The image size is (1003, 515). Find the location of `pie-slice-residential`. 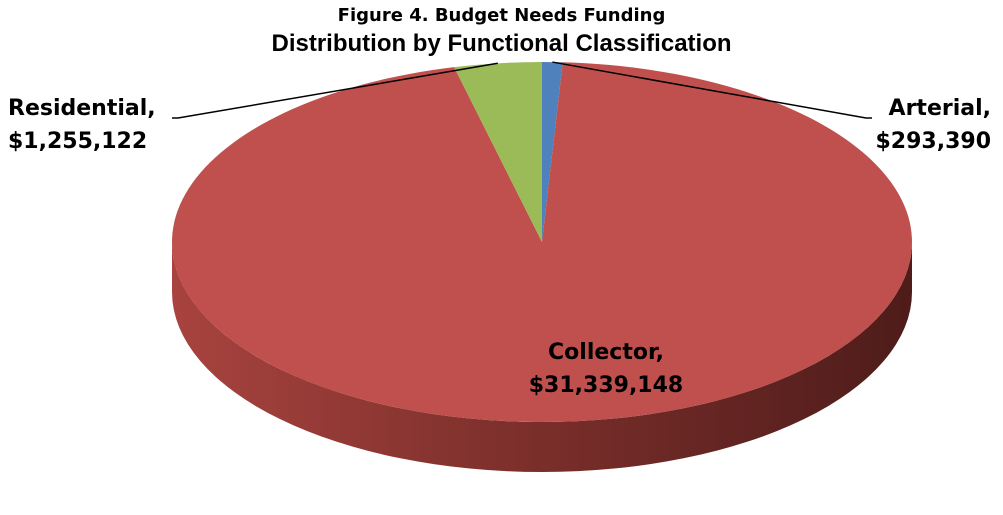

pie-slice-residential is located at coordinates (498, 152).